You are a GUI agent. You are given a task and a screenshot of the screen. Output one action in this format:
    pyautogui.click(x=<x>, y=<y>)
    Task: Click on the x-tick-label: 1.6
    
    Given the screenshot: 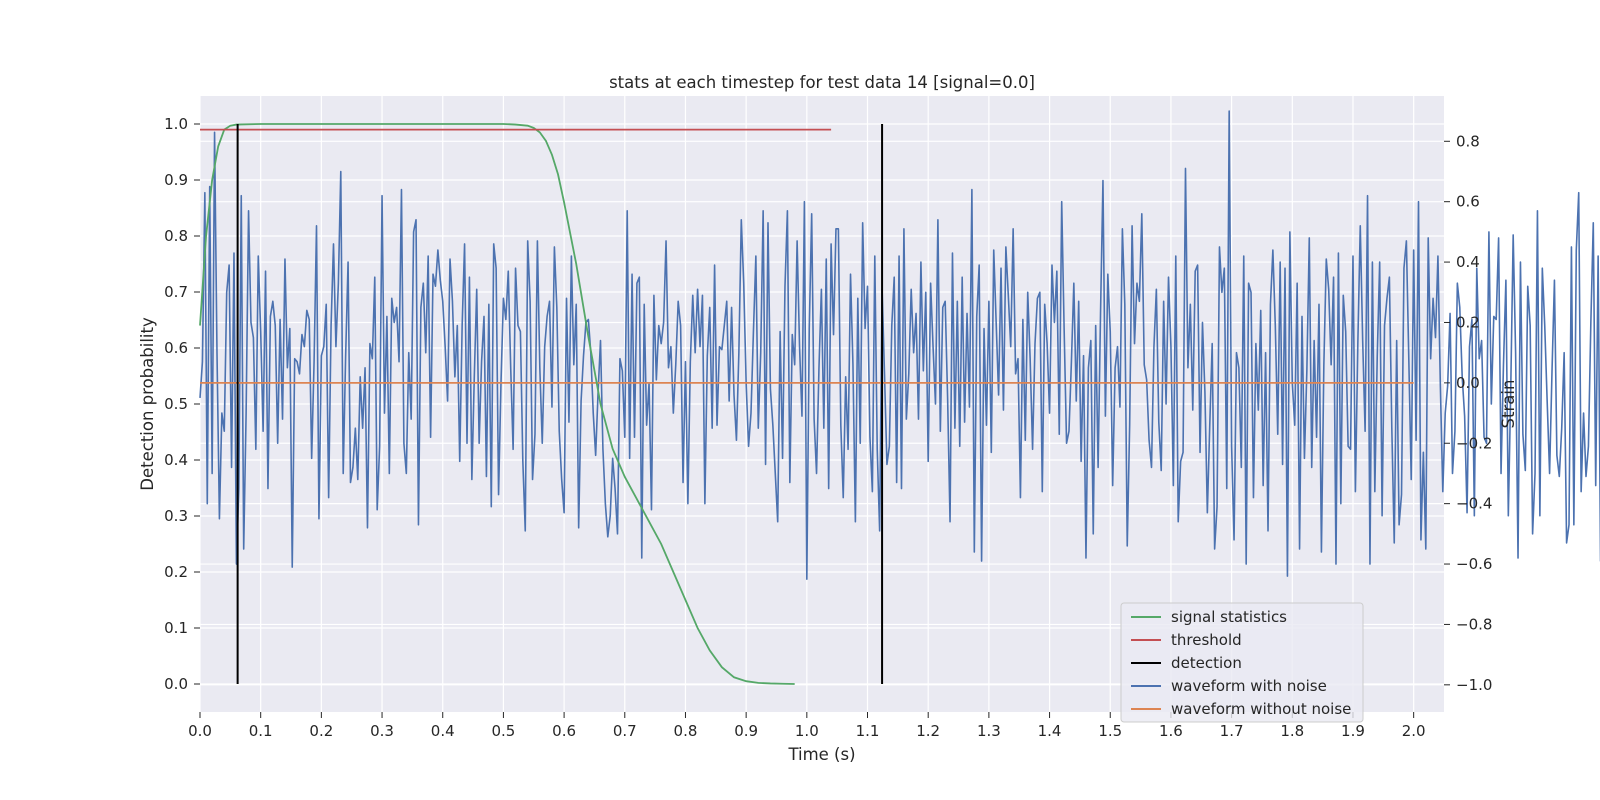 What is the action you would take?
    pyautogui.click(x=1171, y=731)
    